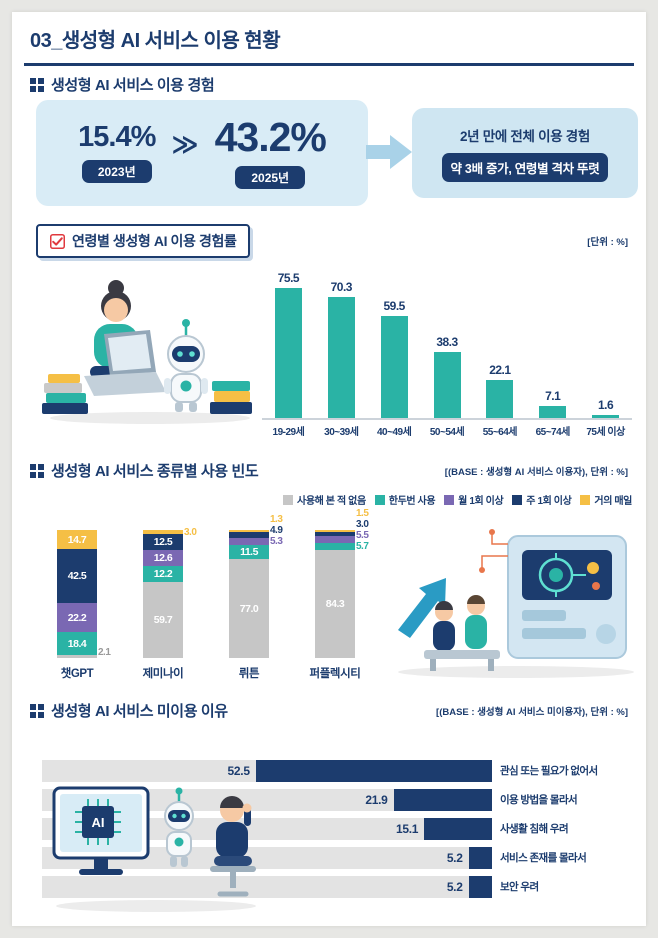  What do you see at coordinates (412, 501) in the screenshot?
I see `legend-label: 한두번 사용` at bounding box center [412, 501].